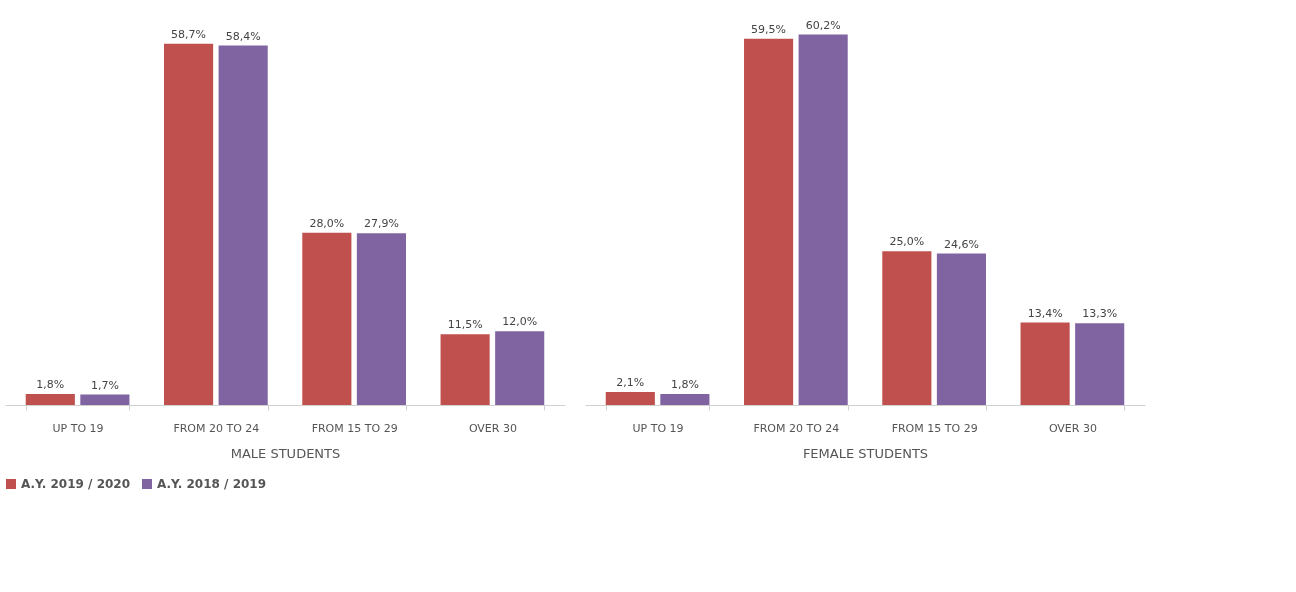 The image size is (1296, 592). What do you see at coordinates (243, 36) in the screenshot?
I see `data-label: 58,4%` at bounding box center [243, 36].